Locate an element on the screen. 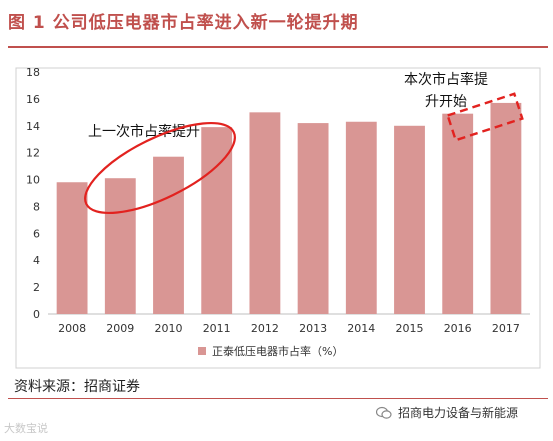  bar-2012 is located at coordinates (265, 213).